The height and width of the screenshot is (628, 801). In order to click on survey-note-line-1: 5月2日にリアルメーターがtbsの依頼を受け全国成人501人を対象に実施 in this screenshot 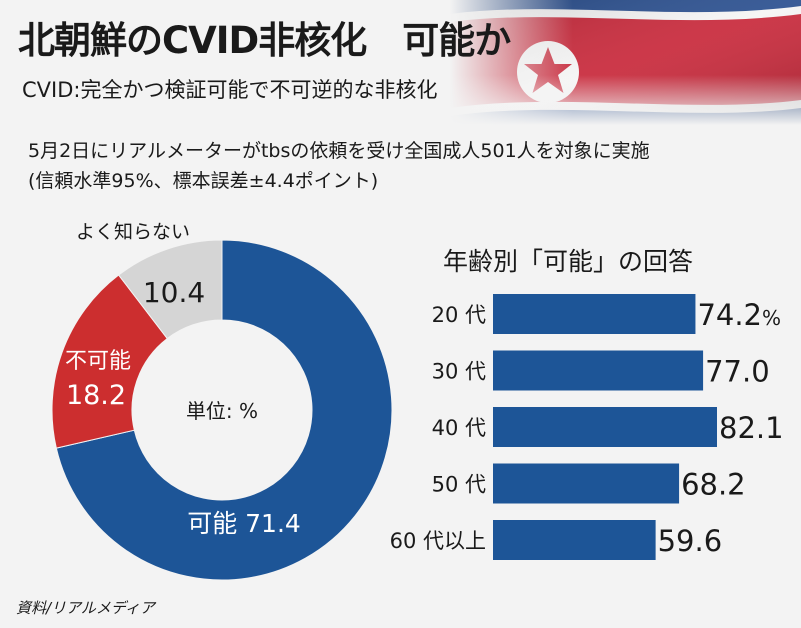, I will do `click(339, 151)`.